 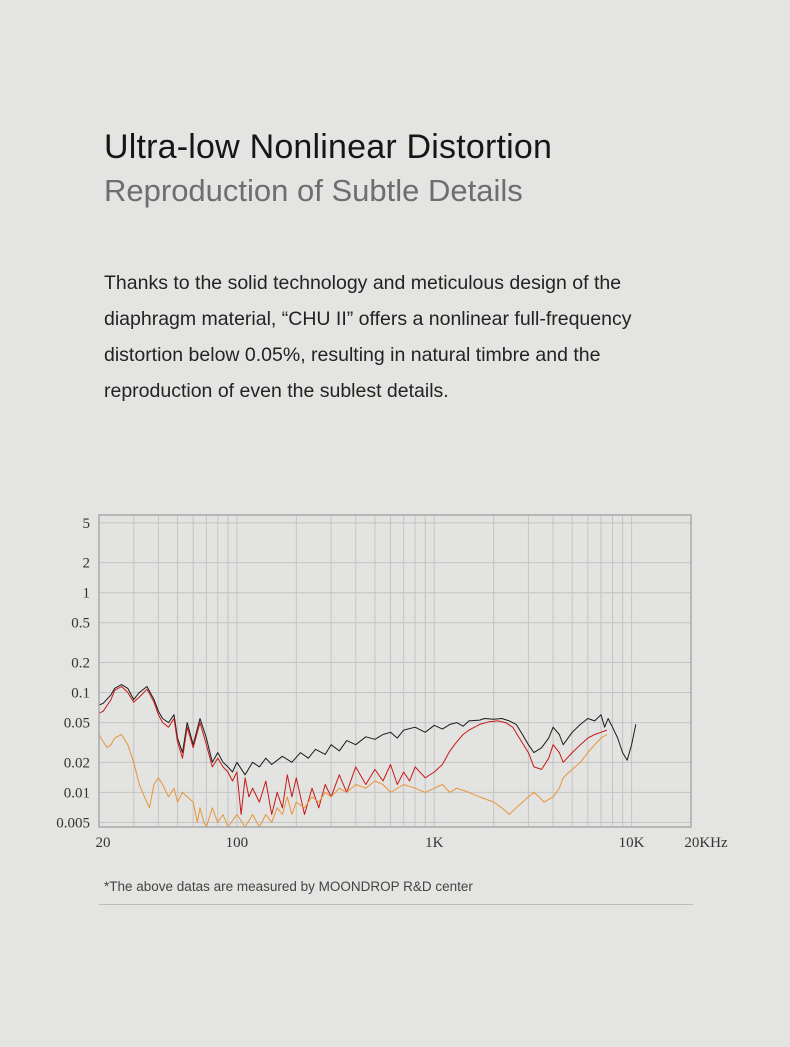 I want to click on page-subtitle: Reproduction of Subtle Details, so click(x=313, y=190).